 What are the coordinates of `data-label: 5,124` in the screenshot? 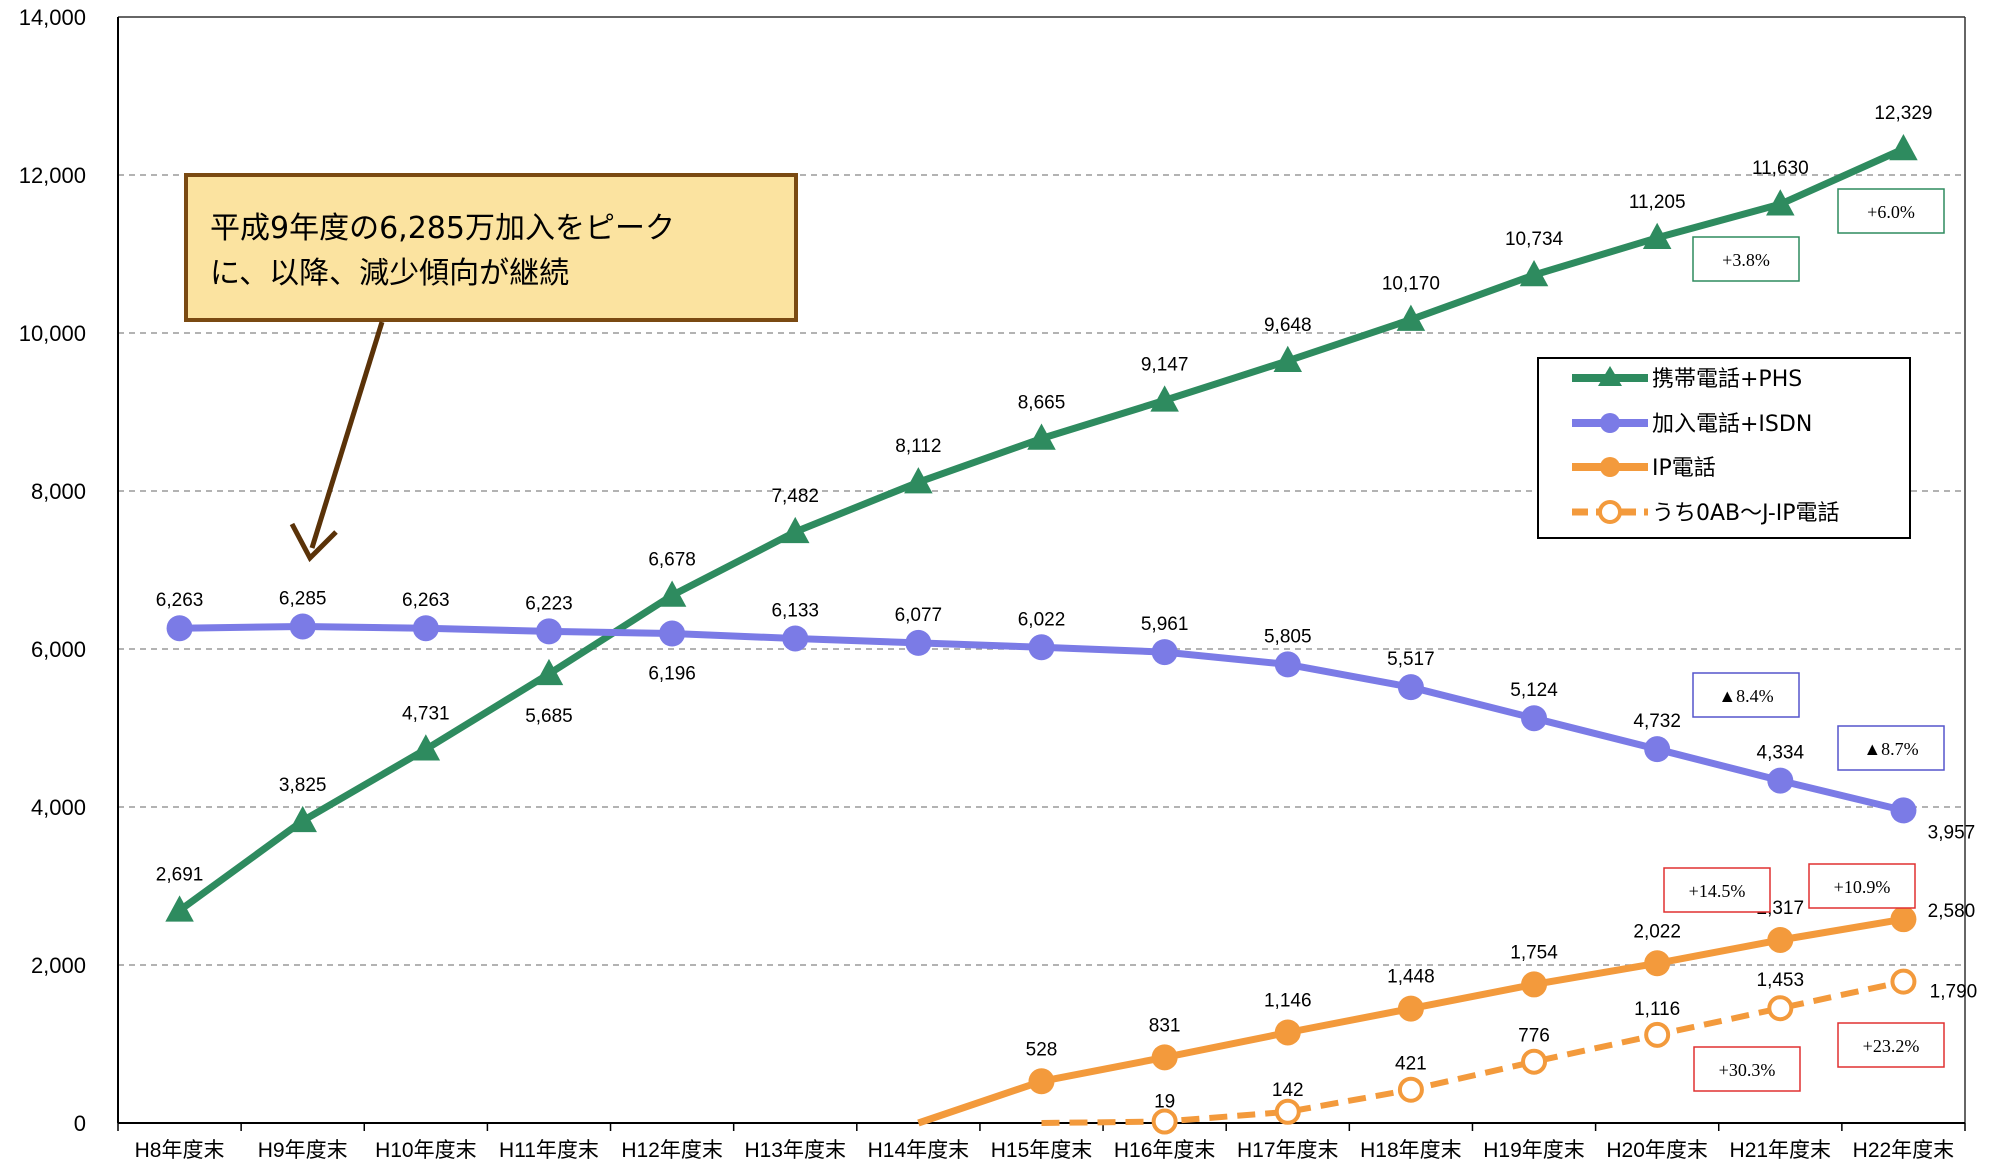 It's located at (1534, 690).